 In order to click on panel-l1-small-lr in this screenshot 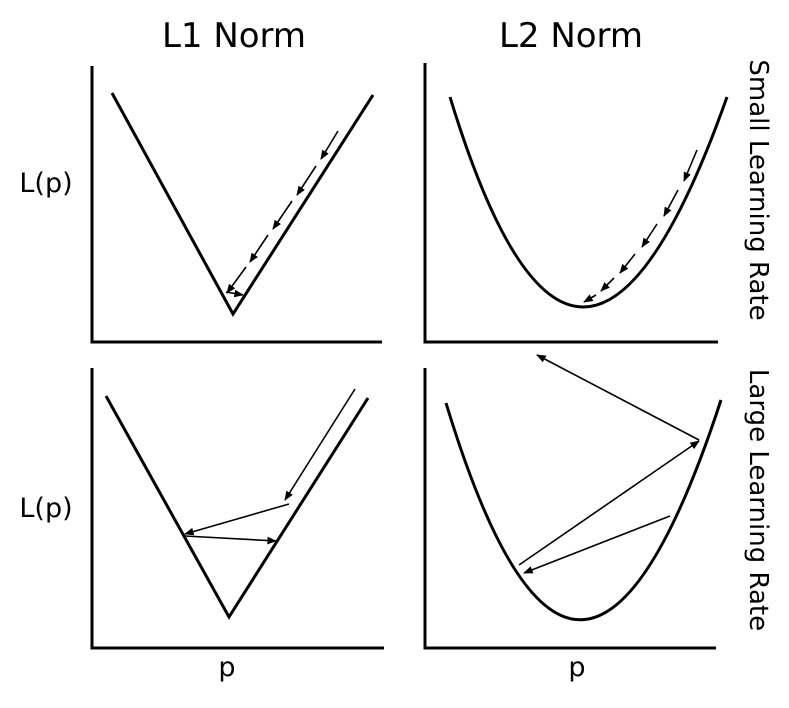, I will do `click(236, 205)`.